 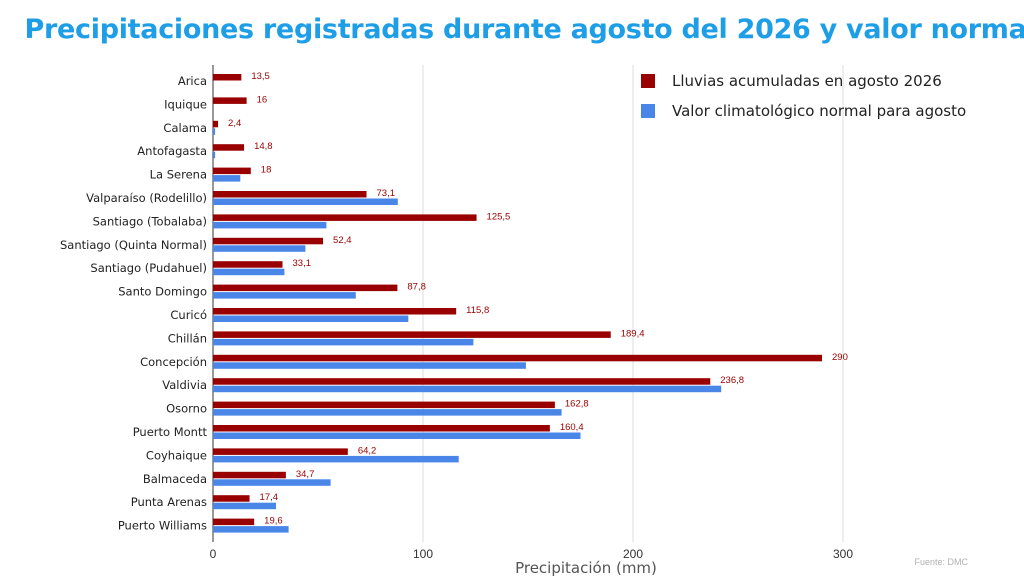 What do you see at coordinates (586, 568) in the screenshot?
I see `x-axis-title: Precipitación (mm)` at bounding box center [586, 568].